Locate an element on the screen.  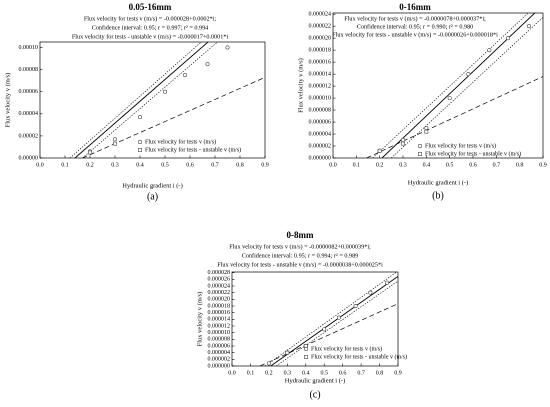
chart-title: 0.05-16mm is located at coordinates (150, 7).